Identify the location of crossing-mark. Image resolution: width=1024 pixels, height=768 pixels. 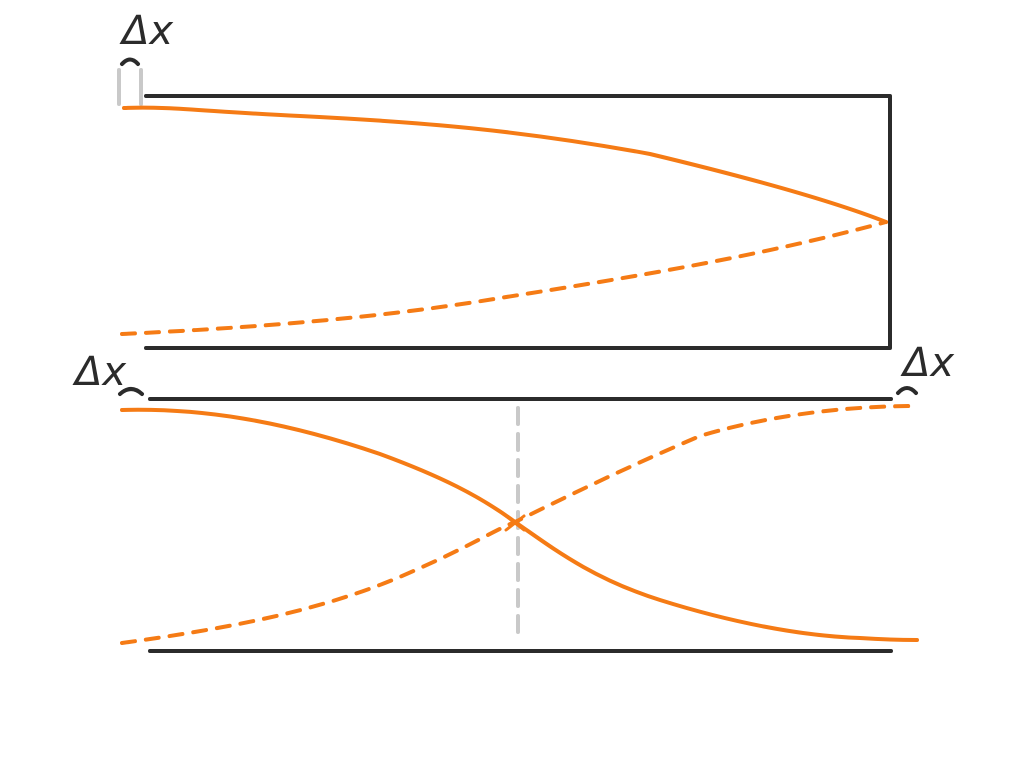
(515, 523).